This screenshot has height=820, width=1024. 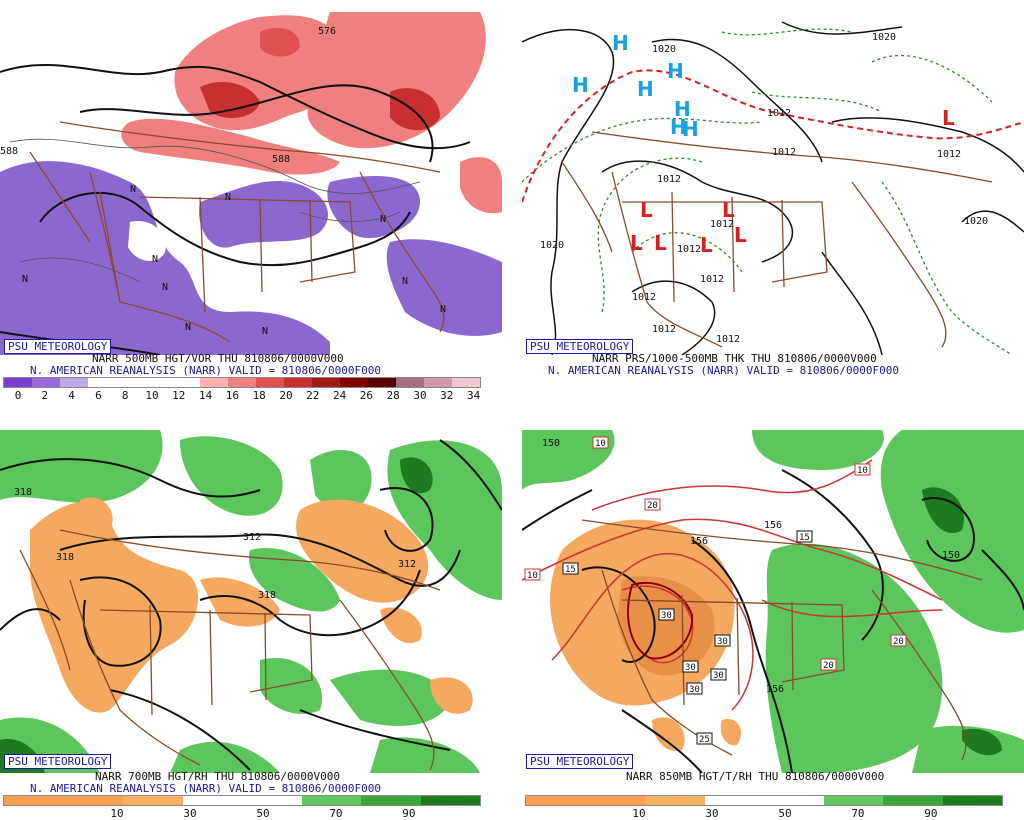 I want to click on colorbar-tick-label: 70, so click(x=858, y=813).